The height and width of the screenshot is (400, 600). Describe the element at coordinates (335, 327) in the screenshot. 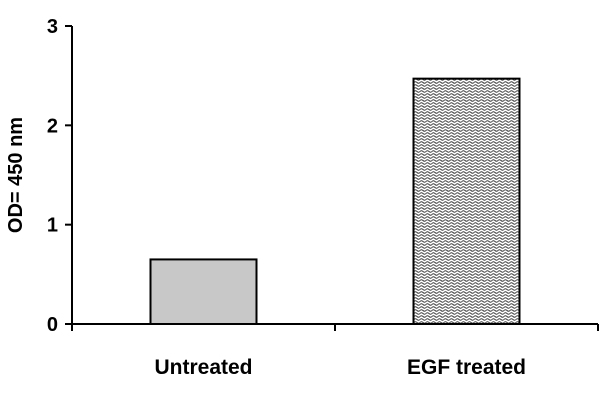

I see `x-axis-ticks` at that location.